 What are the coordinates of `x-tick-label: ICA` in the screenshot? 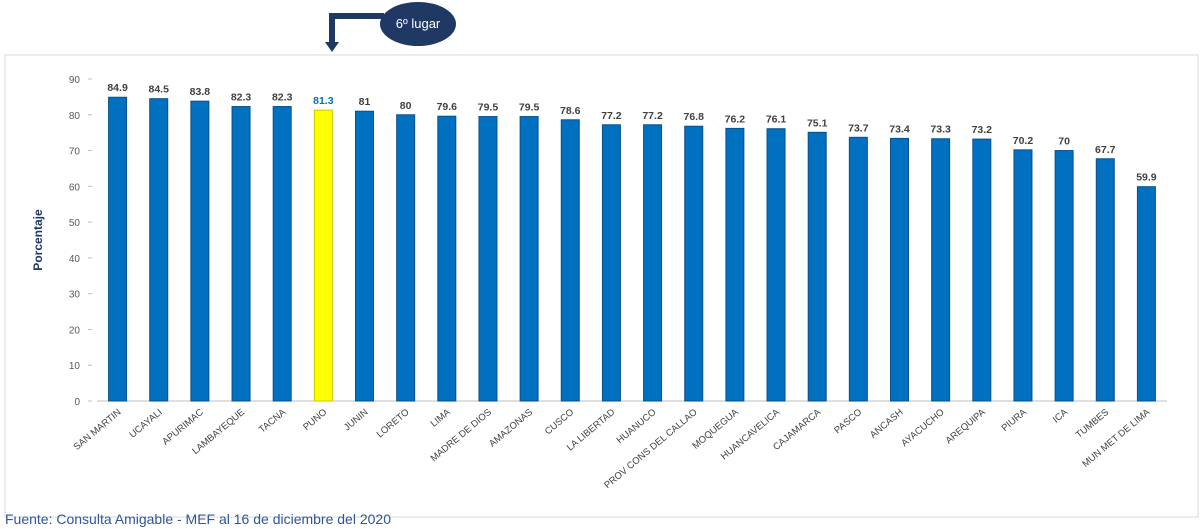 It's located at (1061, 415).